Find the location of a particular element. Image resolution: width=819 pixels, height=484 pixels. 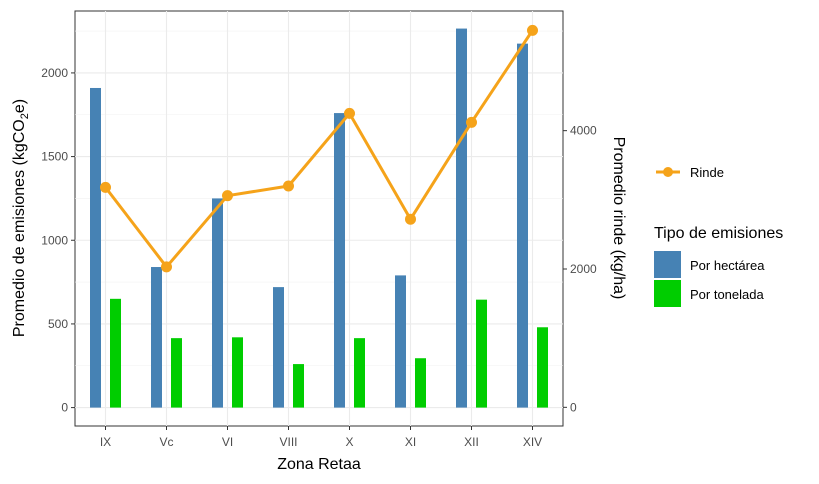

x-tick-label: XI is located at coordinates (410, 442).